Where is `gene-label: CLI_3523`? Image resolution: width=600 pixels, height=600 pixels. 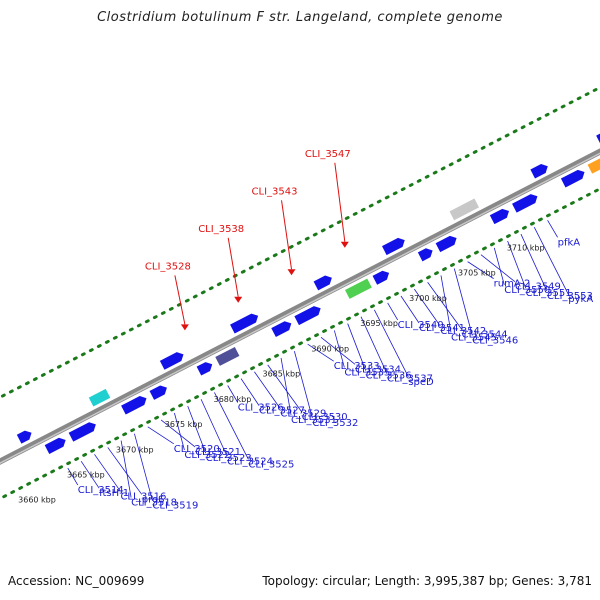
gene-label: CLI_3523 is located at coordinates (229, 458).